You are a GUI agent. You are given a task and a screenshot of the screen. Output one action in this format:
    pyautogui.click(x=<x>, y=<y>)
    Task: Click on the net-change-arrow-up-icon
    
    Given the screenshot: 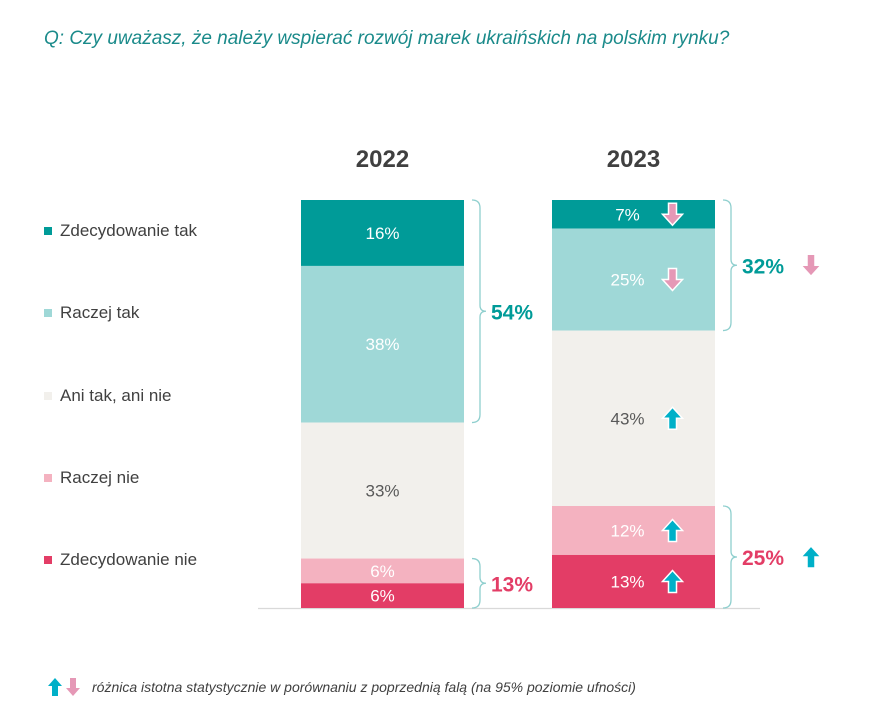 What is the action you would take?
    pyautogui.click(x=811, y=556)
    